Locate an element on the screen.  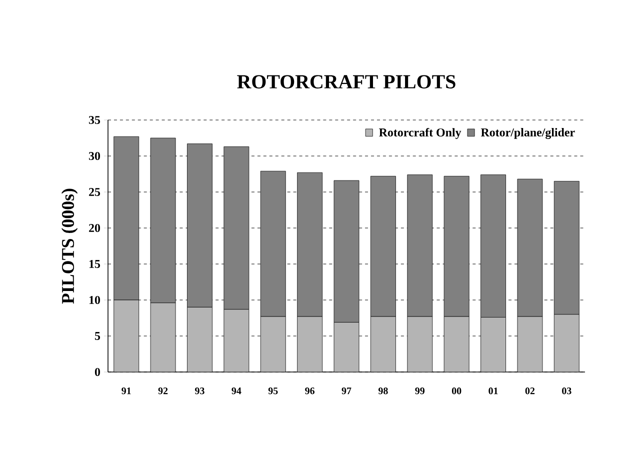
x-tick-label: 01 is located at coordinates (493, 391).